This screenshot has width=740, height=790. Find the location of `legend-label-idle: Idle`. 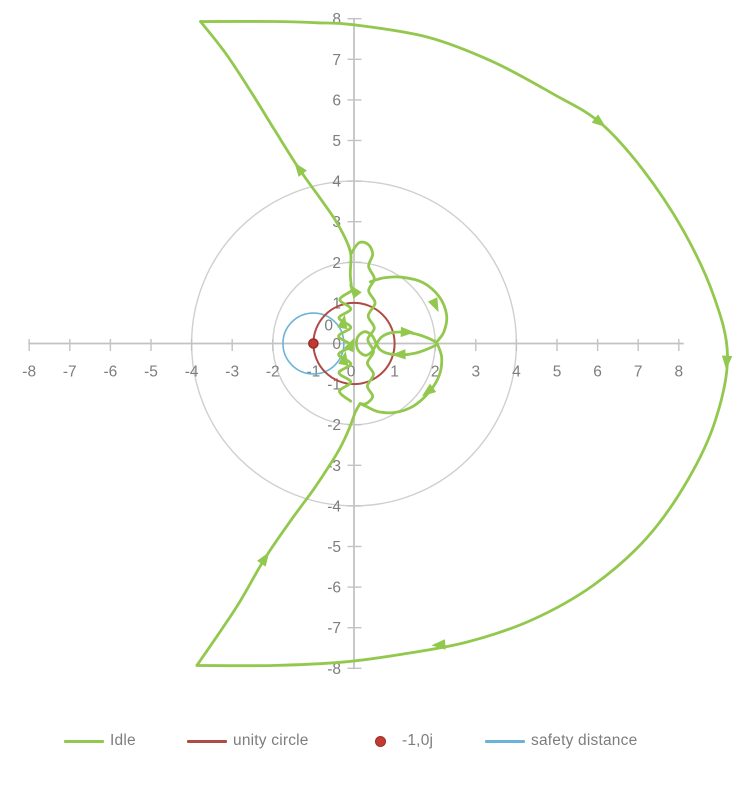

legend-label-idle: Idle is located at coordinates (123, 740).